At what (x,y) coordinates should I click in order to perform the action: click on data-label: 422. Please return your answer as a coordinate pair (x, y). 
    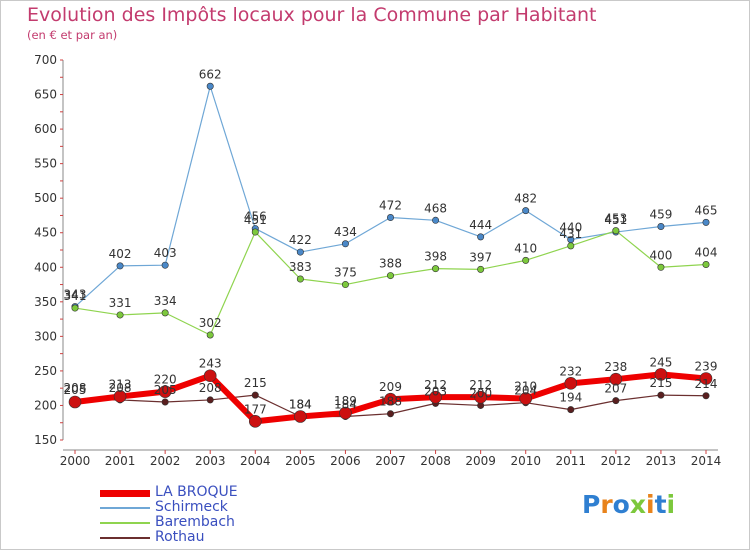
    Looking at the image, I should click on (300, 240).